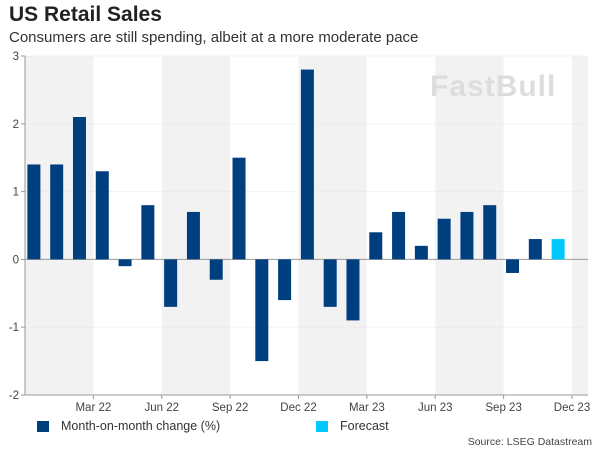 The height and width of the screenshot is (450, 600). I want to click on y-tick-label: 3, so click(16, 57).